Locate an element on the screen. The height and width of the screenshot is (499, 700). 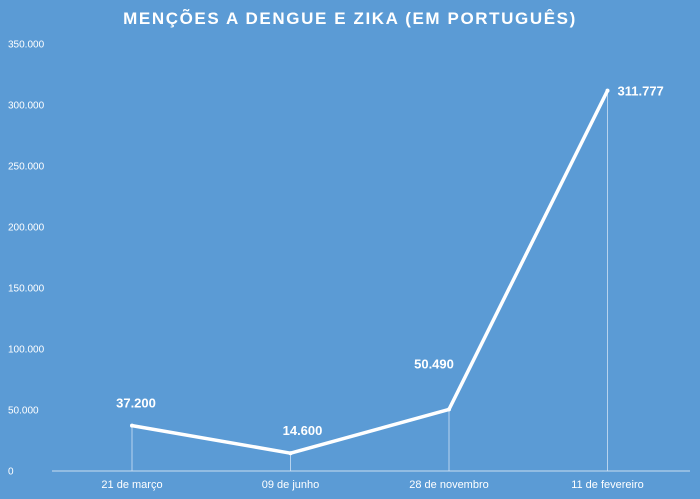
y-tick-label: 100.000 is located at coordinates (26, 350).